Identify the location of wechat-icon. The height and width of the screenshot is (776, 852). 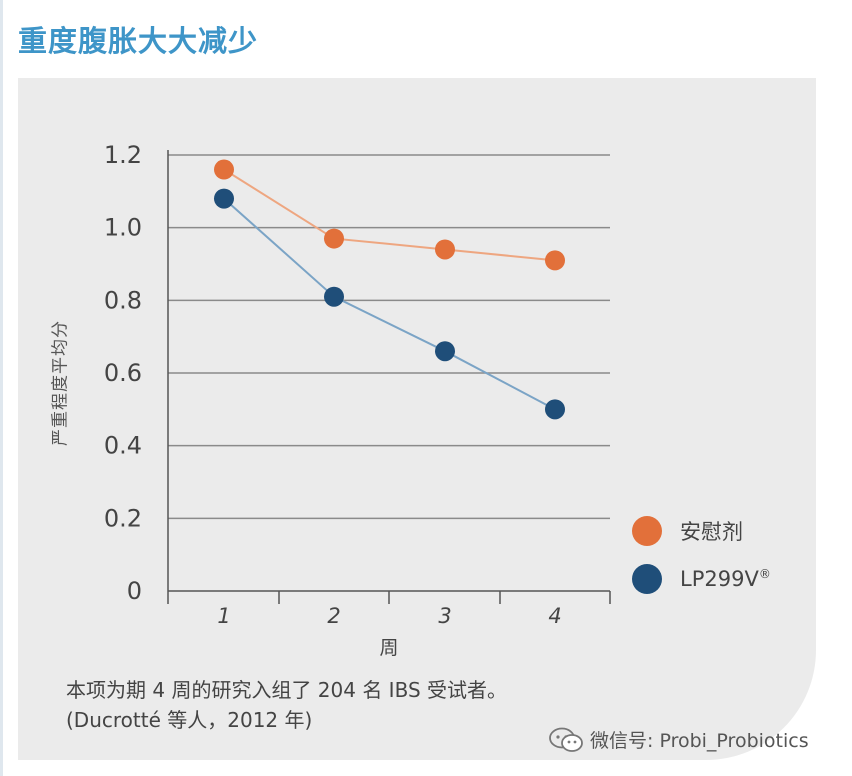
(566, 739).